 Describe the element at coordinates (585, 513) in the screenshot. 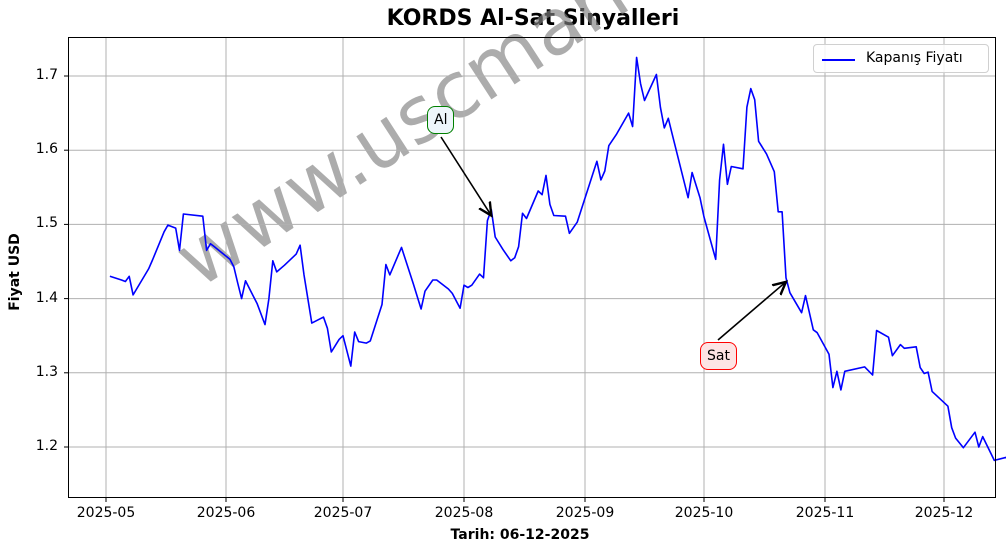

I see `x-tick-label: 2025-09` at that location.